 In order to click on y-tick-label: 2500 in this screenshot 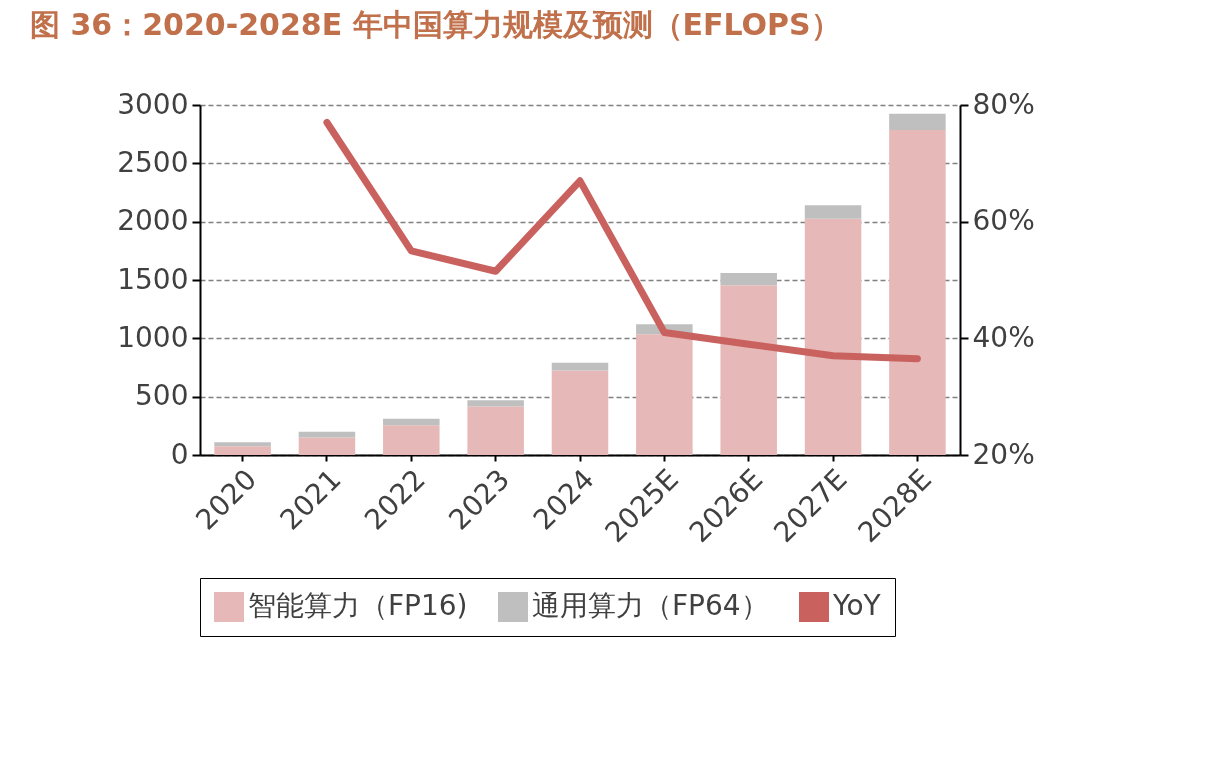, I will do `click(153, 162)`.